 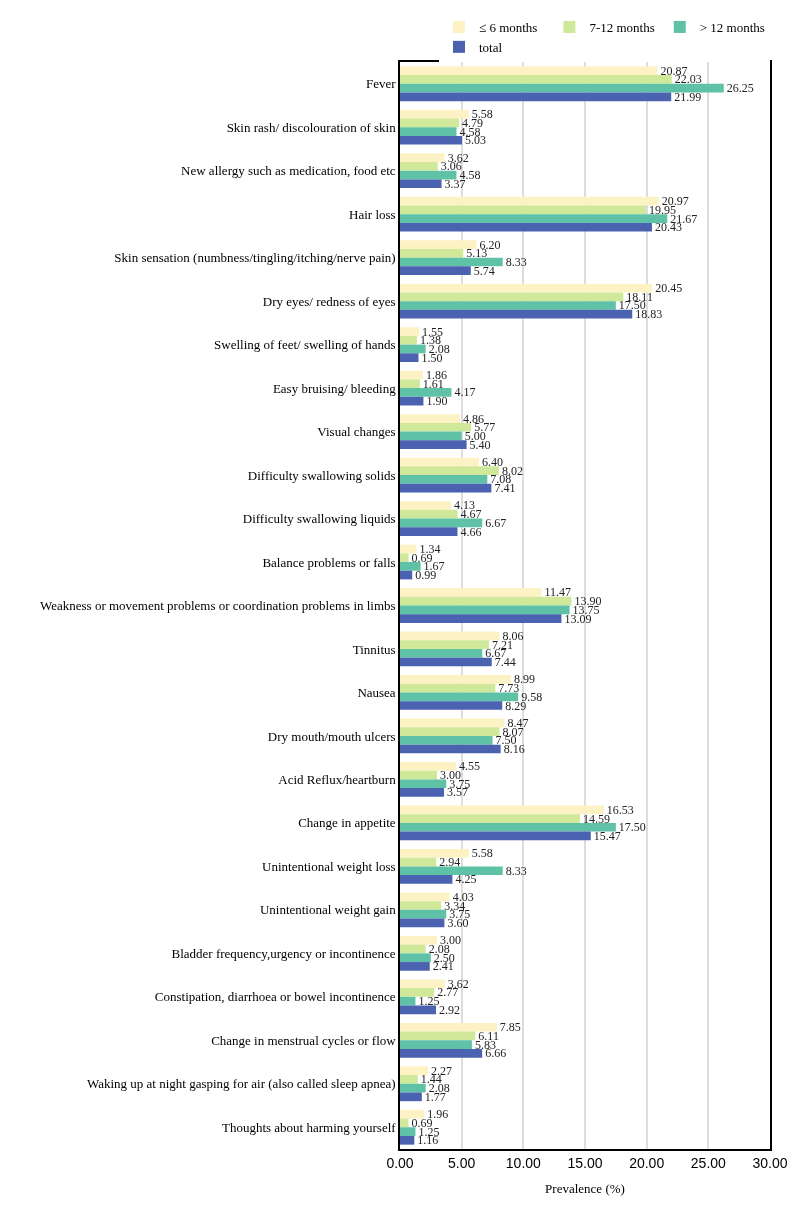 What do you see at coordinates (466, 879) in the screenshot?
I see `data-label: 4.25` at bounding box center [466, 879].